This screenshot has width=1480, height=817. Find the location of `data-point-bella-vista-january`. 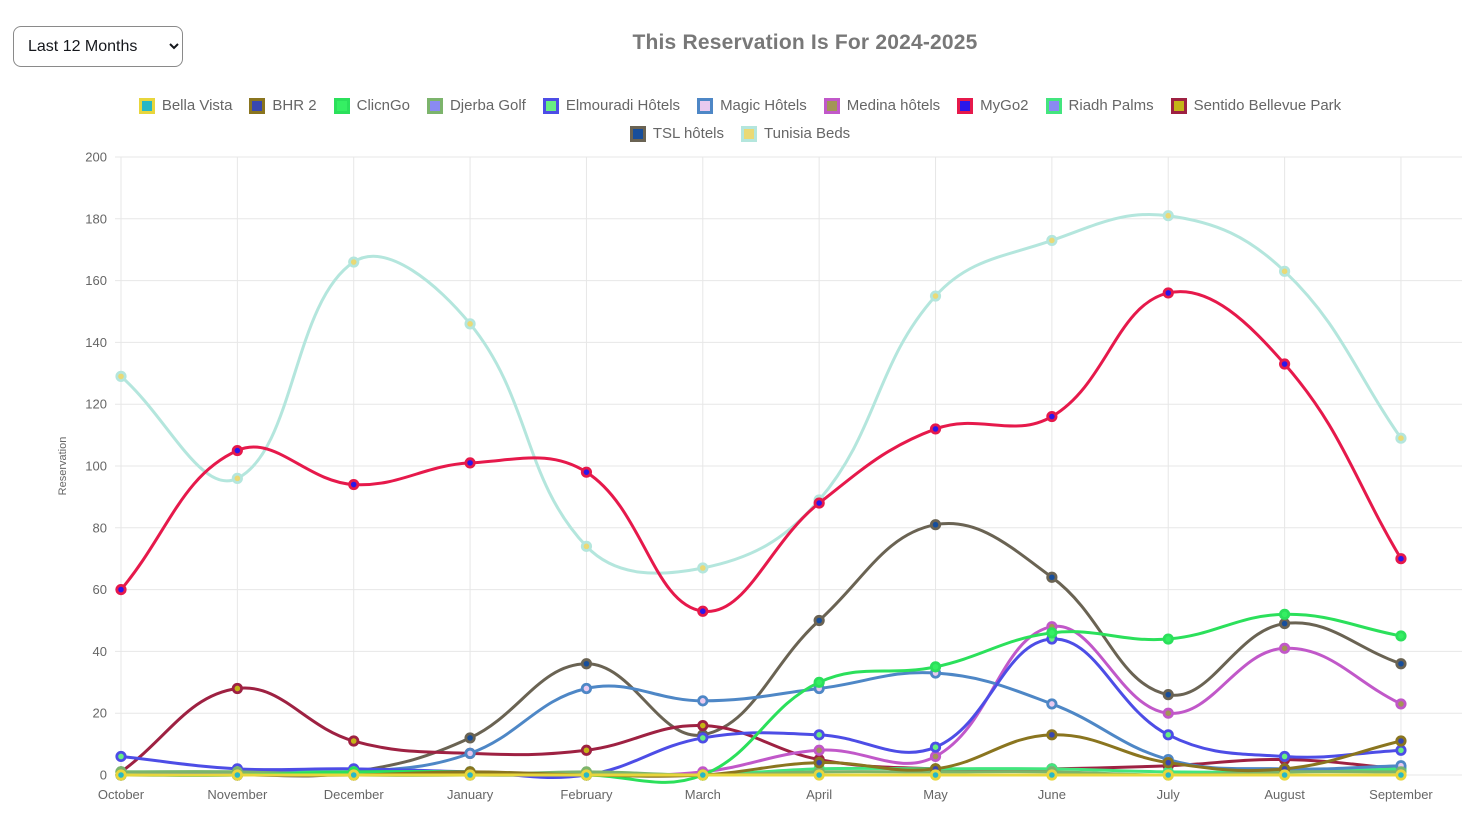

data-point-bella-vista-january is located at coordinates (470, 775).